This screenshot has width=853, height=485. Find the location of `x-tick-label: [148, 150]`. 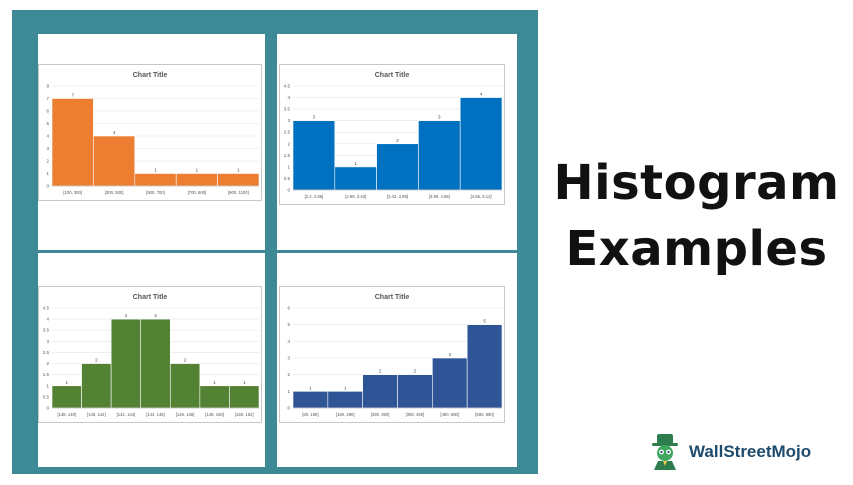

x-tick-label: [148, 150] is located at coordinates (214, 414).